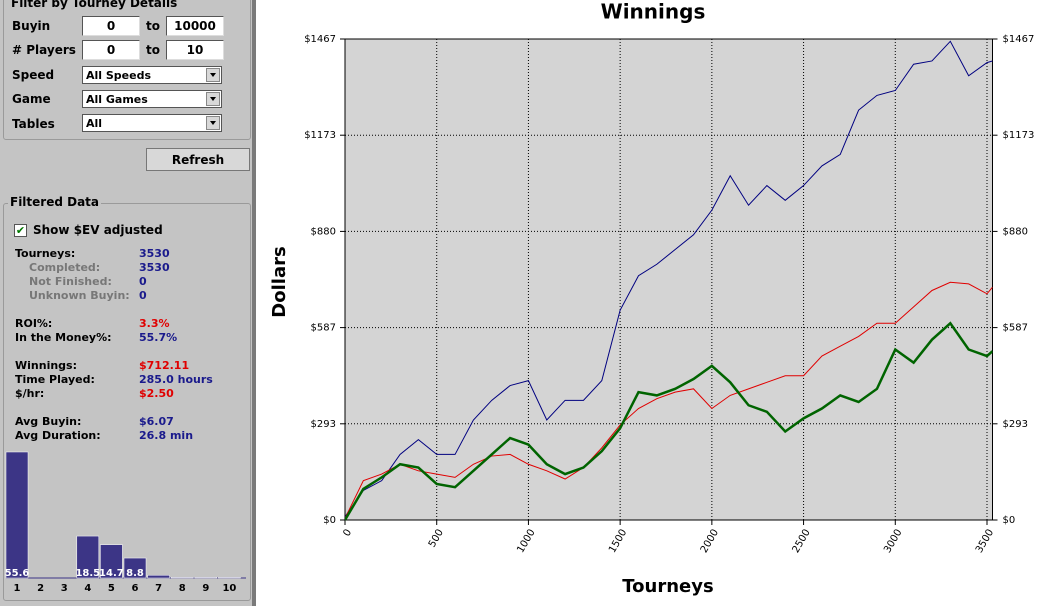  I want to click on y2-tick-label: $0, so click(1009, 520).